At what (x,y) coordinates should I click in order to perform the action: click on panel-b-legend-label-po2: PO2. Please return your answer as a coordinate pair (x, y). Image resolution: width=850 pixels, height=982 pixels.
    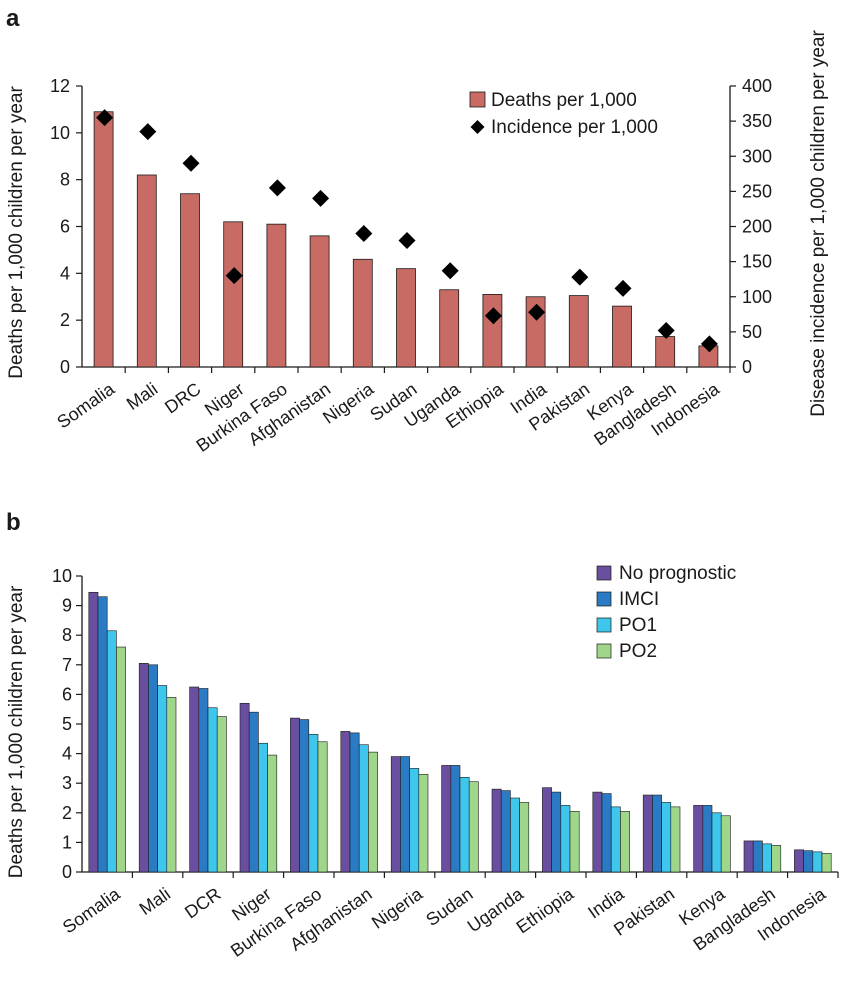
    Looking at the image, I should click on (638, 651).